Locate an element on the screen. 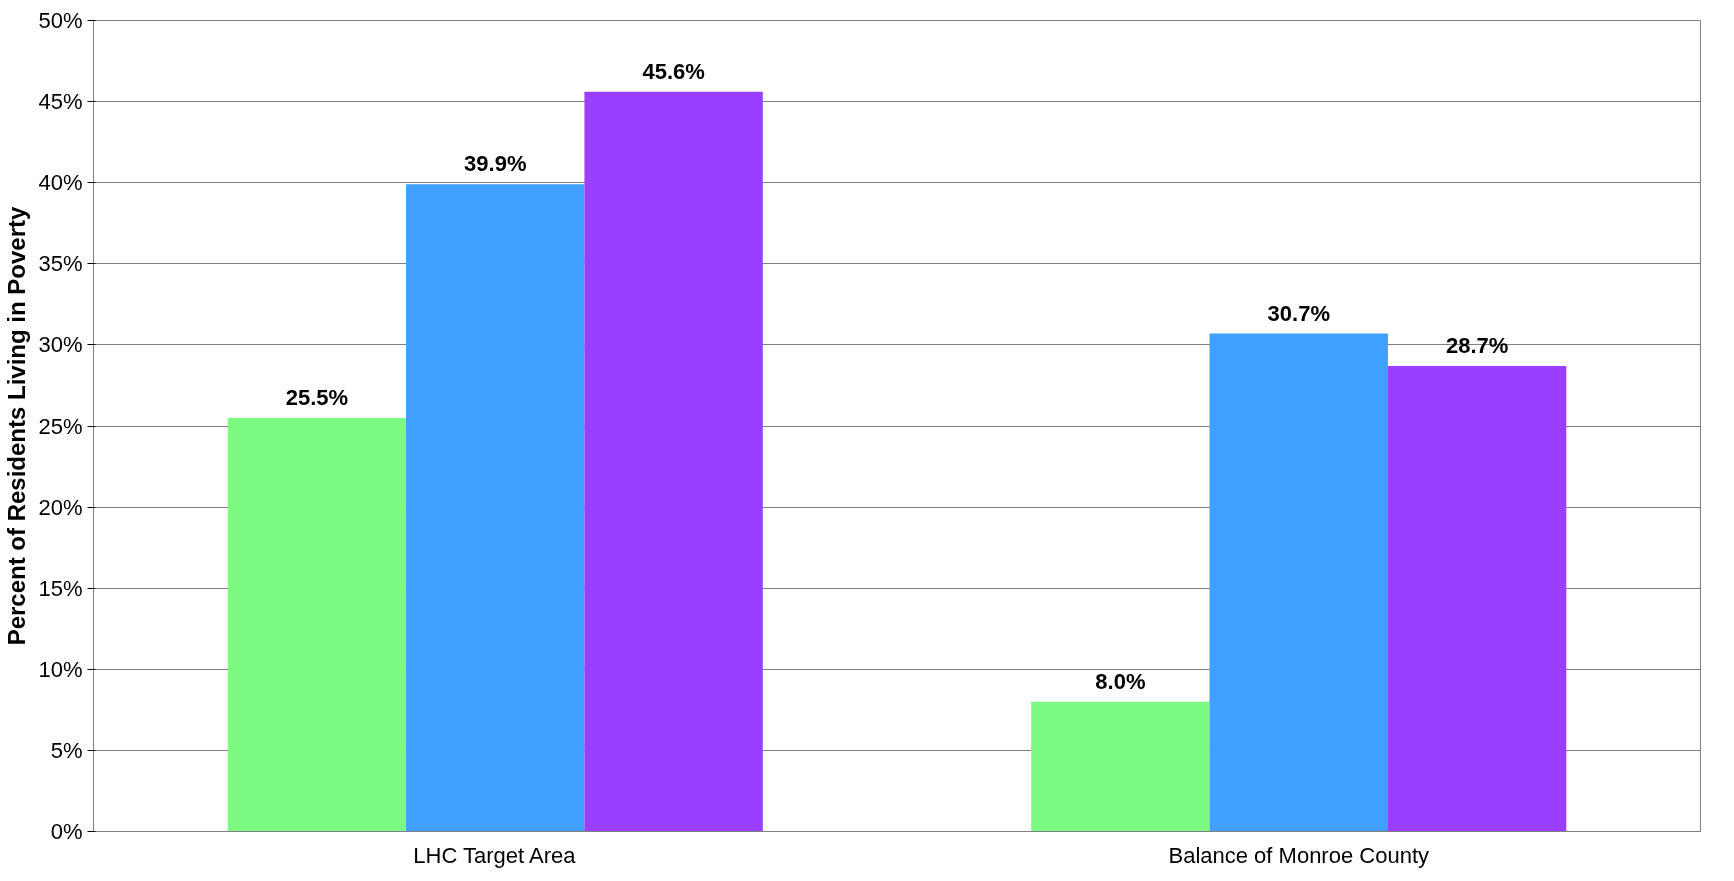  data-label: 28.7% is located at coordinates (1477, 345).